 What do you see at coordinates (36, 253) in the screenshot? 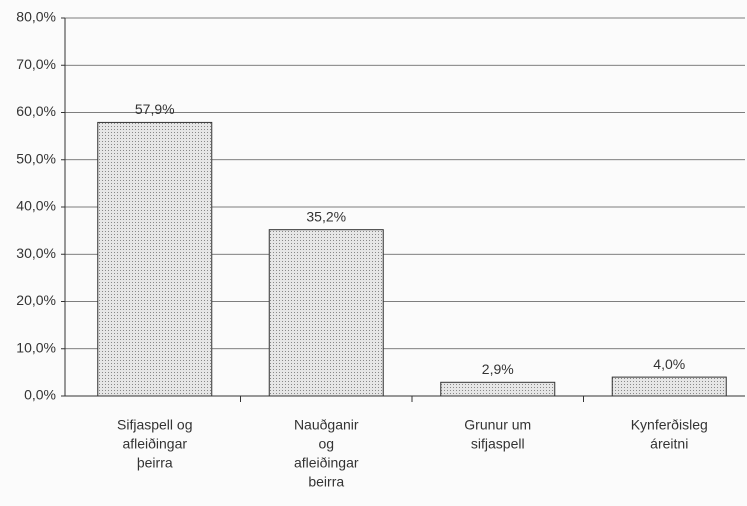
I see `y-tick-label: 30,0%` at bounding box center [36, 253].